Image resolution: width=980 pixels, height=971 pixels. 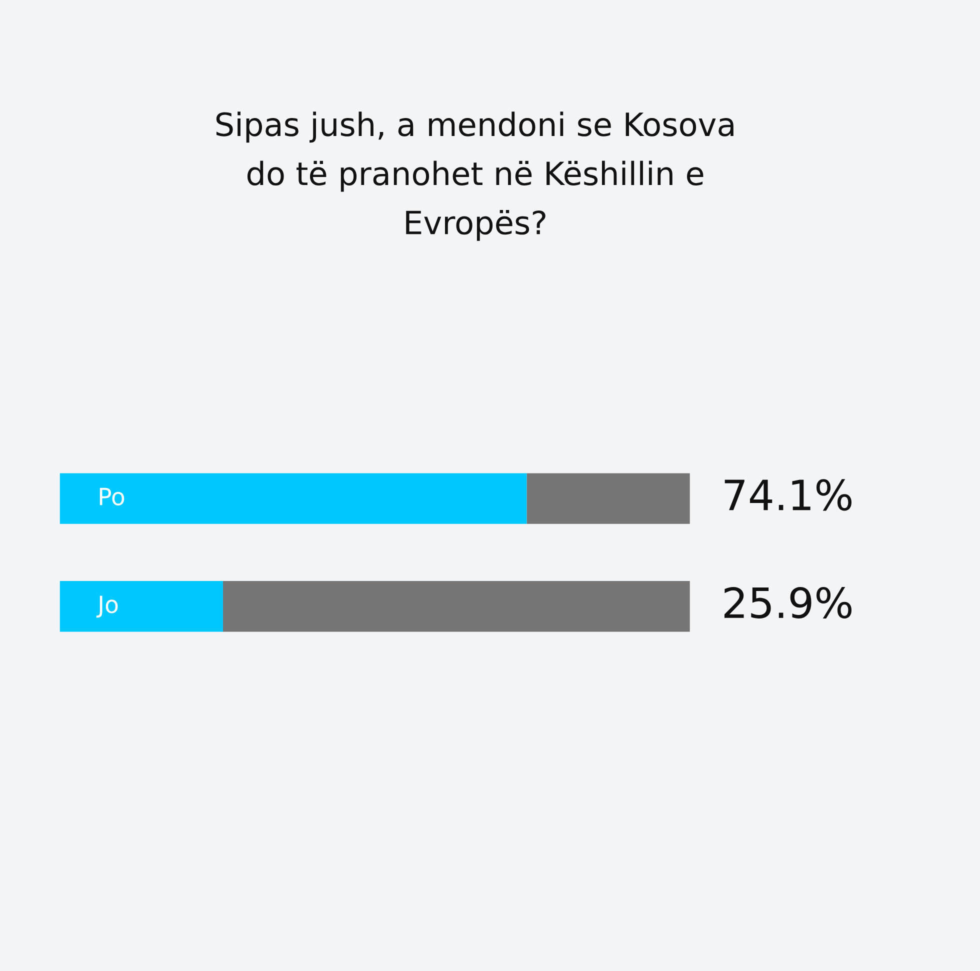 I want to click on y-tick-label: Jo, so click(x=107, y=607).